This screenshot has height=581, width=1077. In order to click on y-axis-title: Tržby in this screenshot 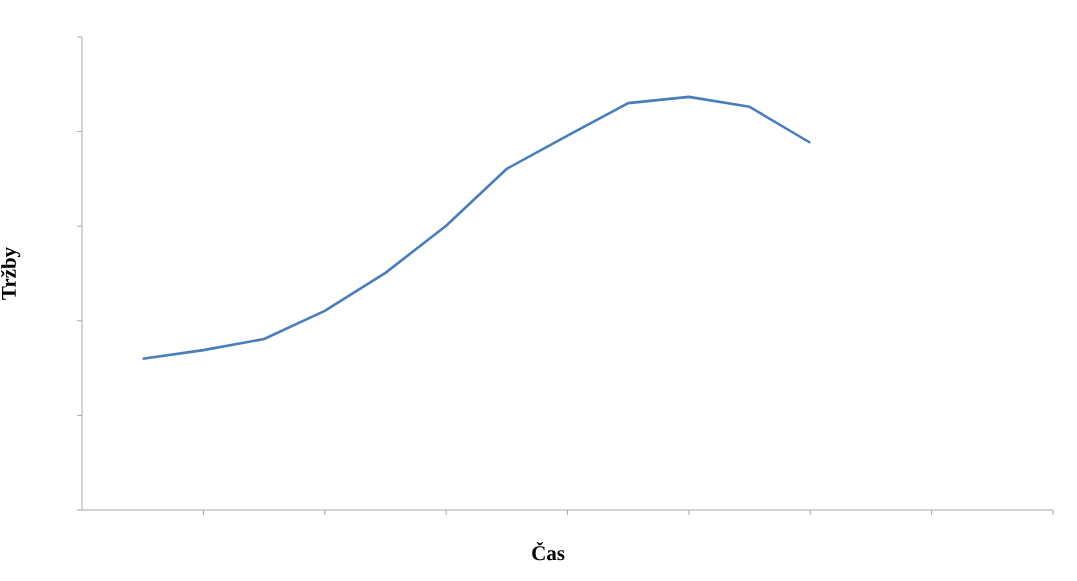, I will do `click(10, 273)`.